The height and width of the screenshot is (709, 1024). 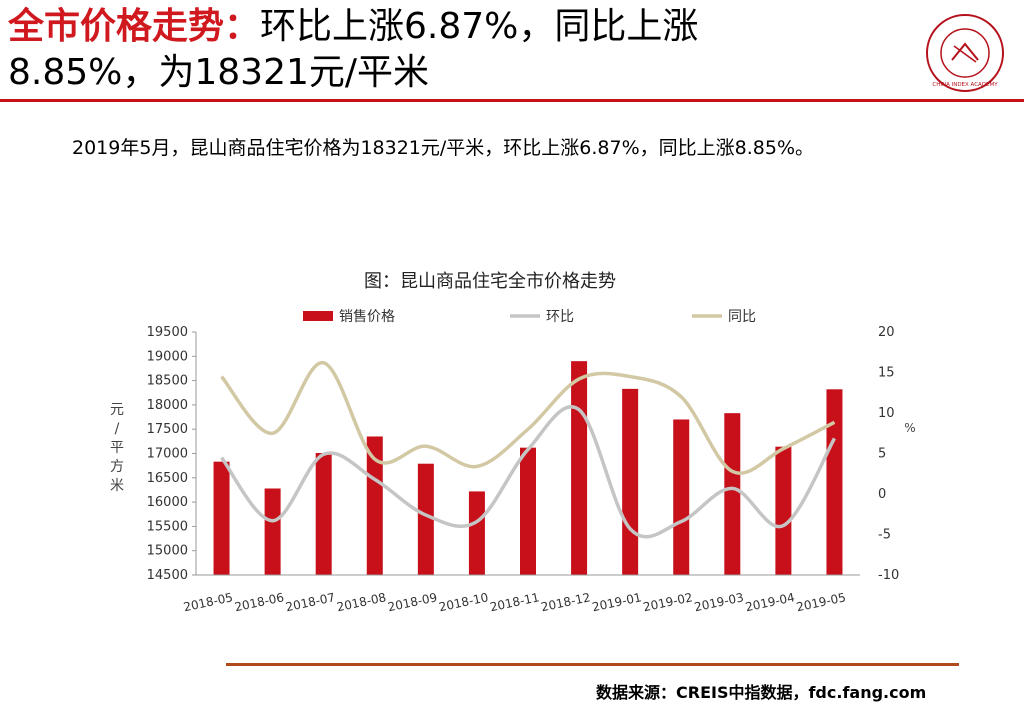 I want to click on y-tick-label-left: 15000, so click(x=167, y=551).